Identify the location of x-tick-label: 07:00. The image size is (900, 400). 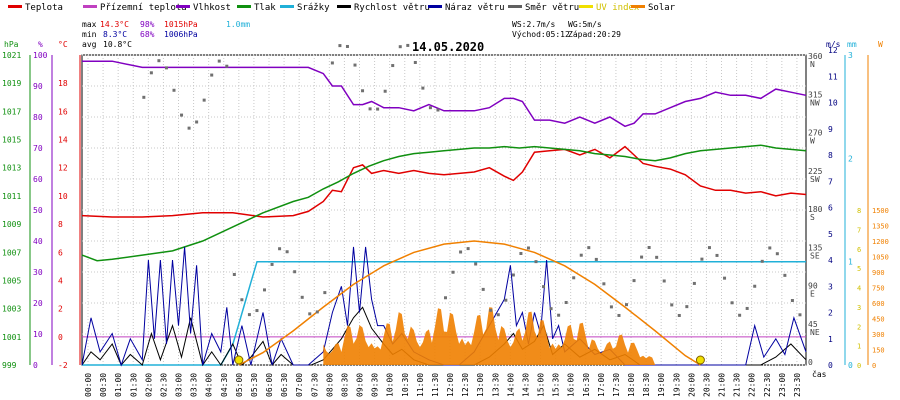
(299, 385).